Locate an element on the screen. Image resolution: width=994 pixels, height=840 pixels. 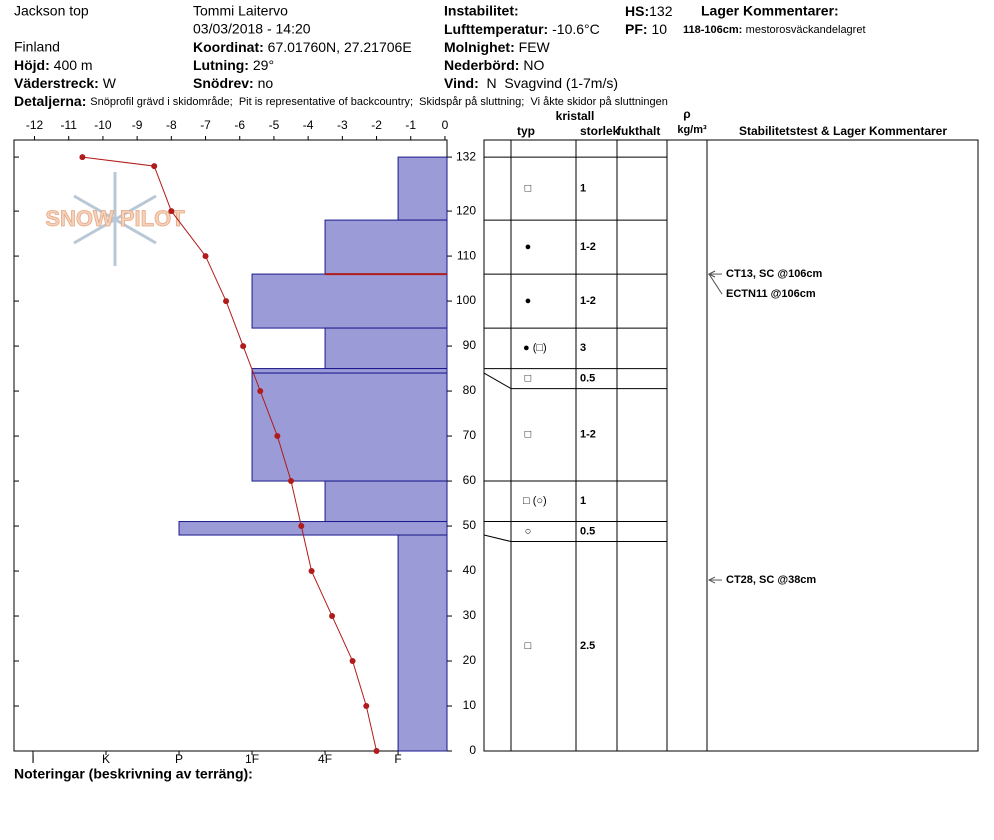
y-tick-label: 132 is located at coordinates (466, 156).